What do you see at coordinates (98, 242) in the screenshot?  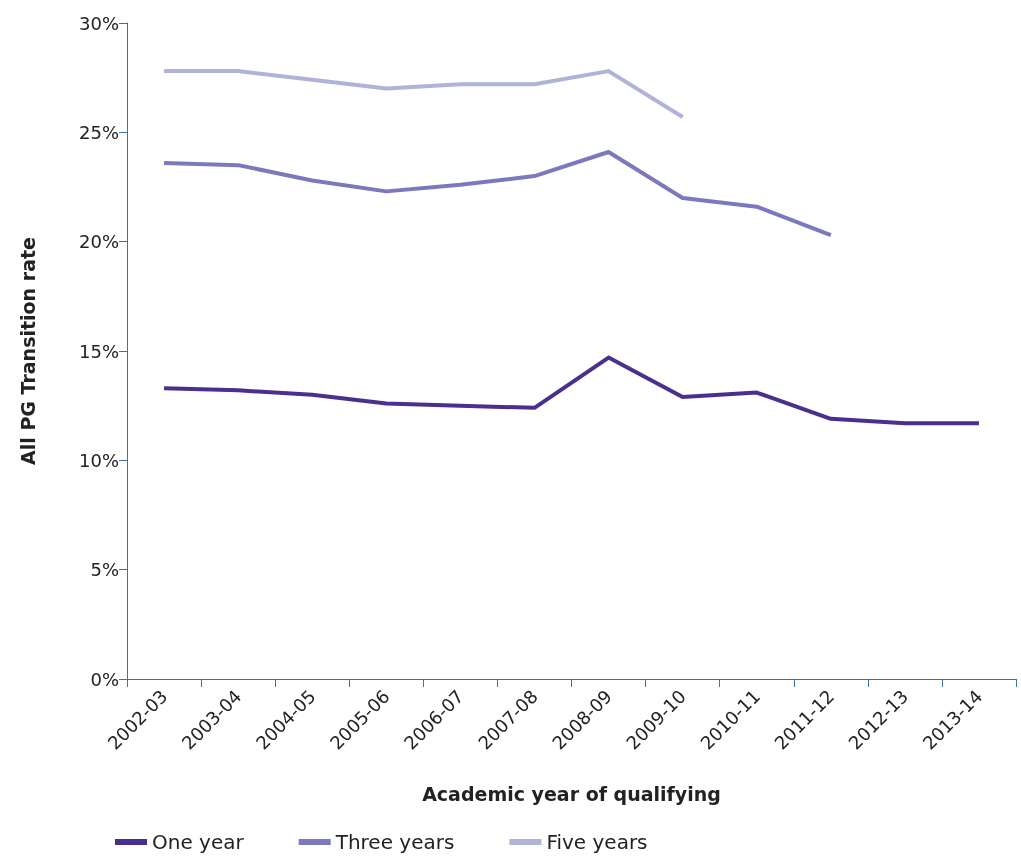 I see `y-tick-label: 20%` at bounding box center [98, 242].